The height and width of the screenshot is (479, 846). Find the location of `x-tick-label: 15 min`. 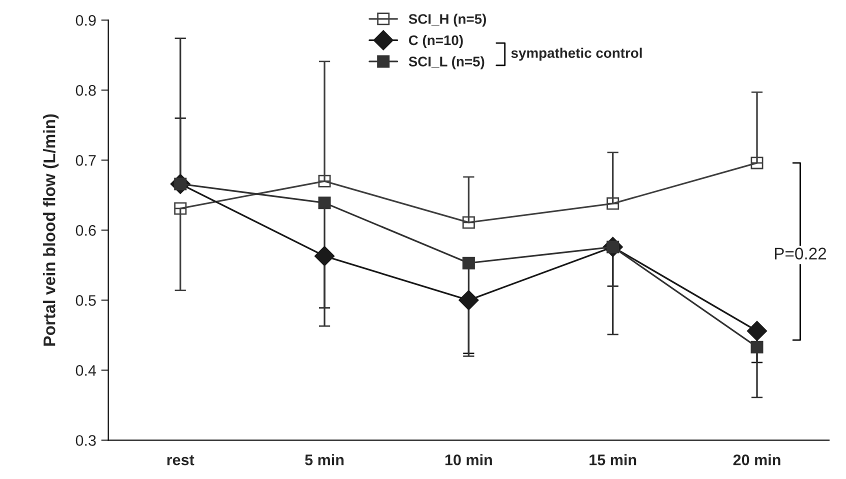

x-tick-label: 15 min is located at coordinates (613, 460).